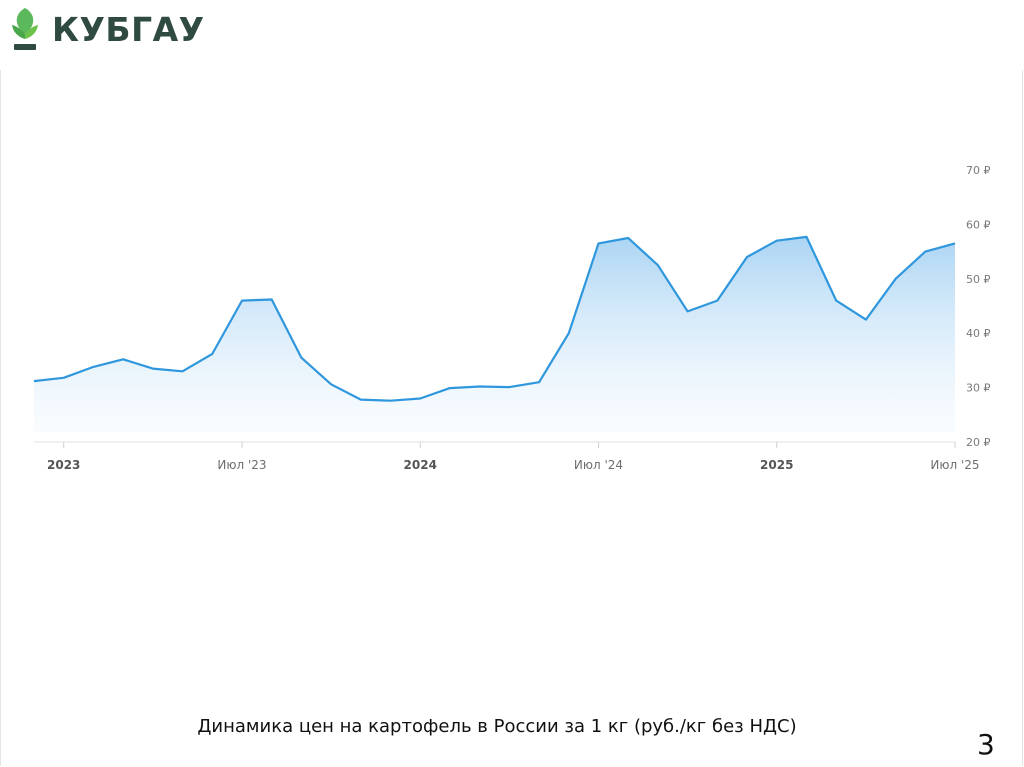  What do you see at coordinates (978, 279) in the screenshot?
I see `y-tick-label: 50 ₽` at bounding box center [978, 279].